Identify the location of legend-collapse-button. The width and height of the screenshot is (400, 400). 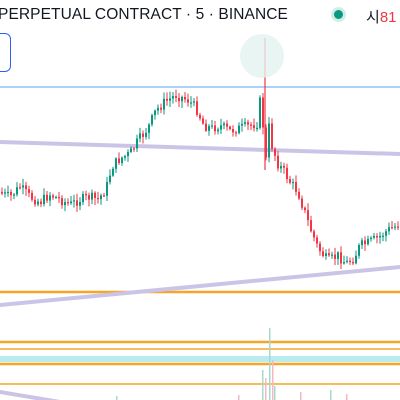
(5, 52).